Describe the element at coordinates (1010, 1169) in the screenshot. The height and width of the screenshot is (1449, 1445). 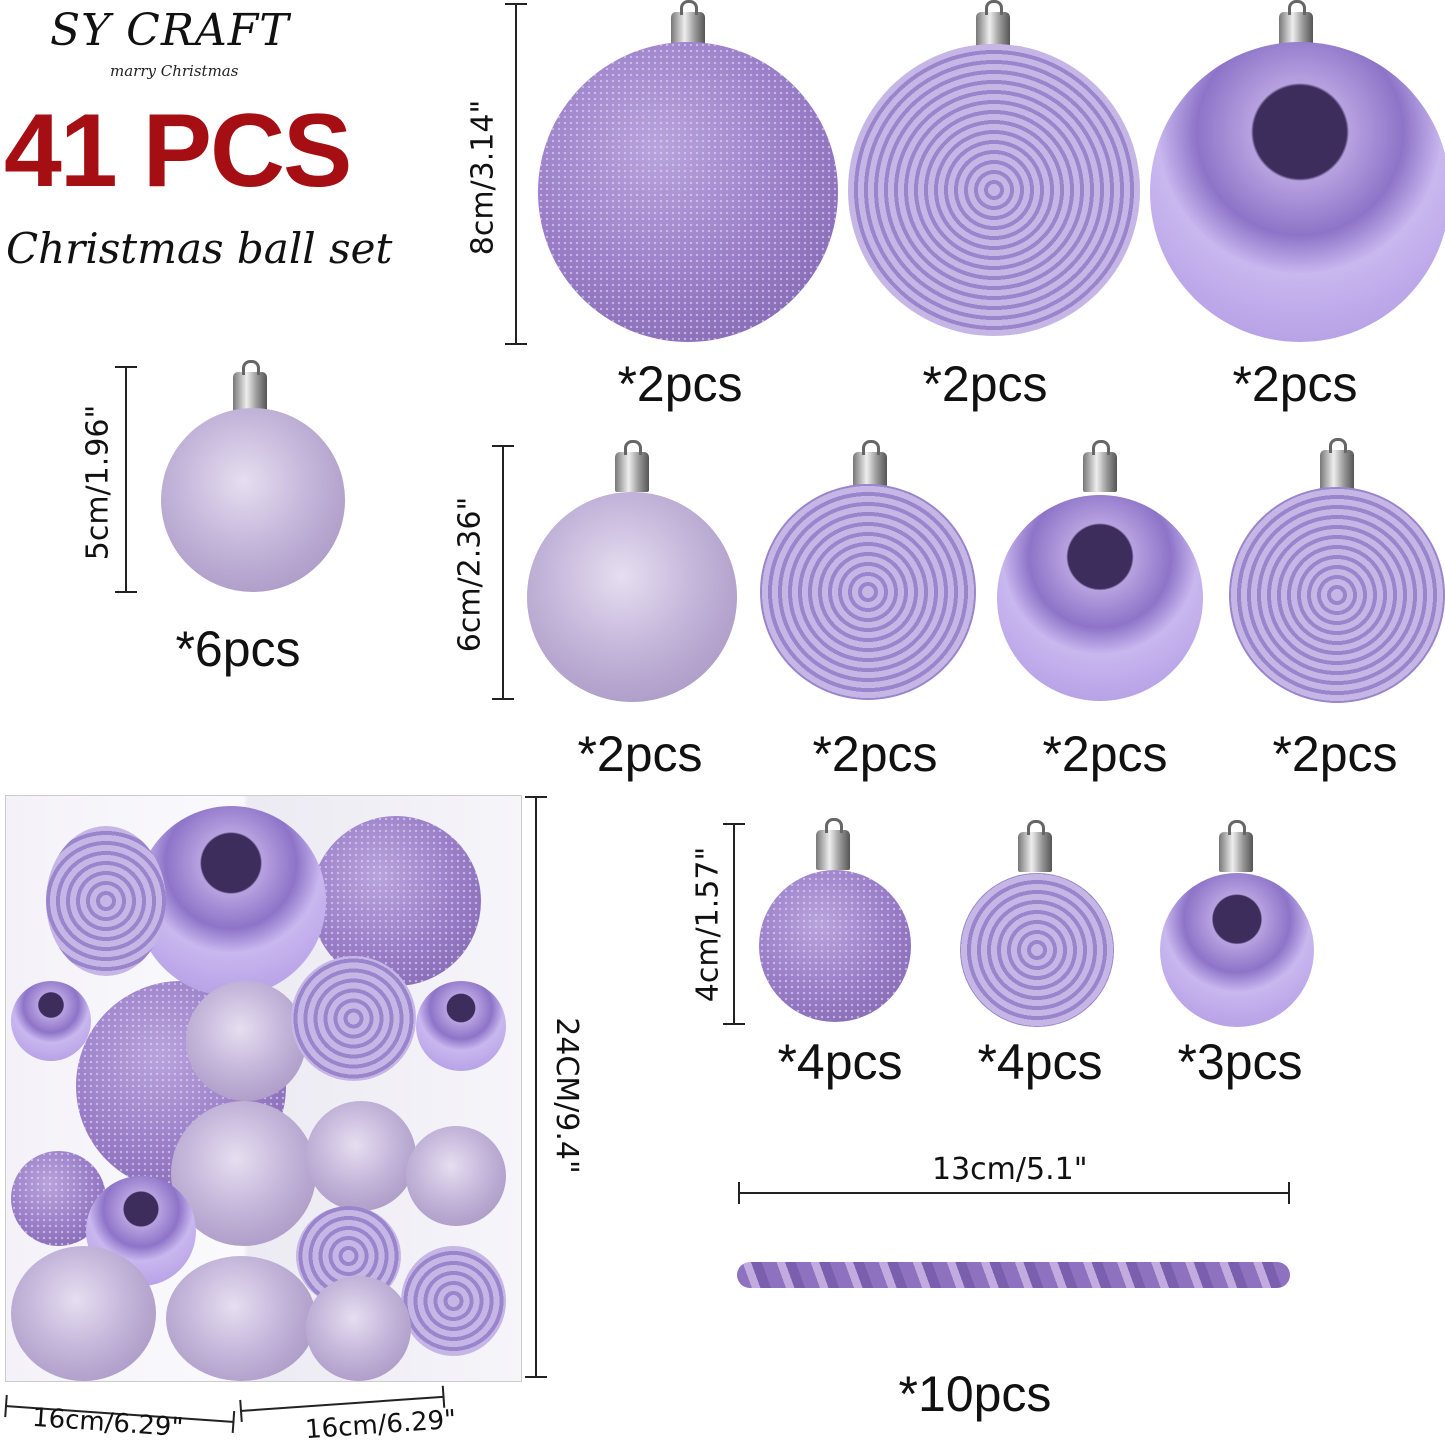
I see `dimension-label-icicle: 13cm/5.1"` at that location.